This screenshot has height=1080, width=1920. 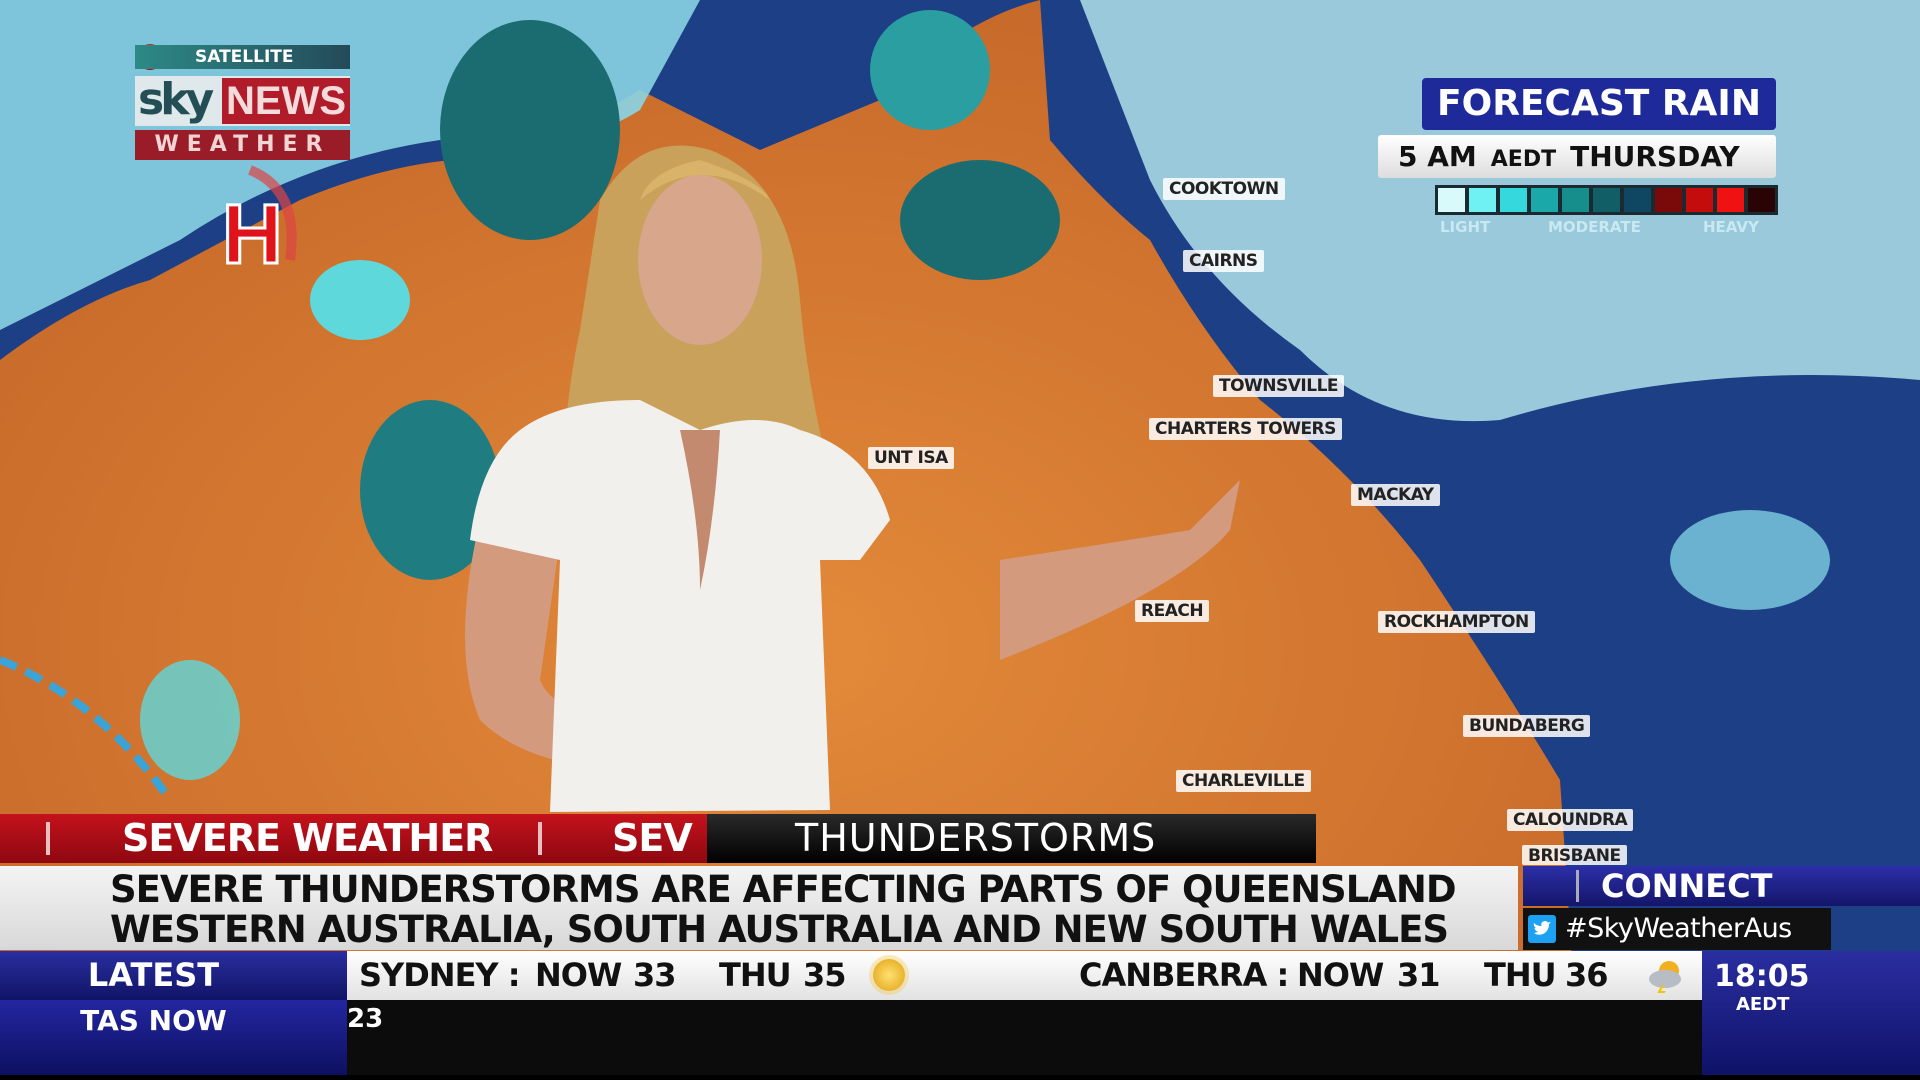 I want to click on section-label-repeat: SEV, so click(x=652, y=838).